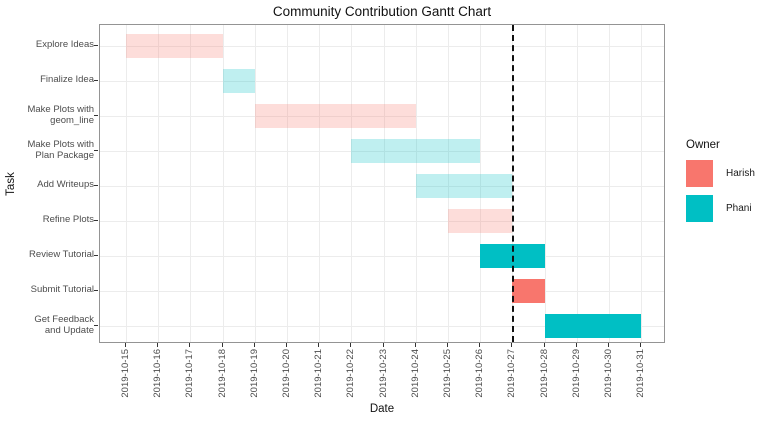 This screenshot has width=768, height=427. What do you see at coordinates (720, 208) in the screenshot?
I see `legend-entry: Phani` at bounding box center [720, 208].